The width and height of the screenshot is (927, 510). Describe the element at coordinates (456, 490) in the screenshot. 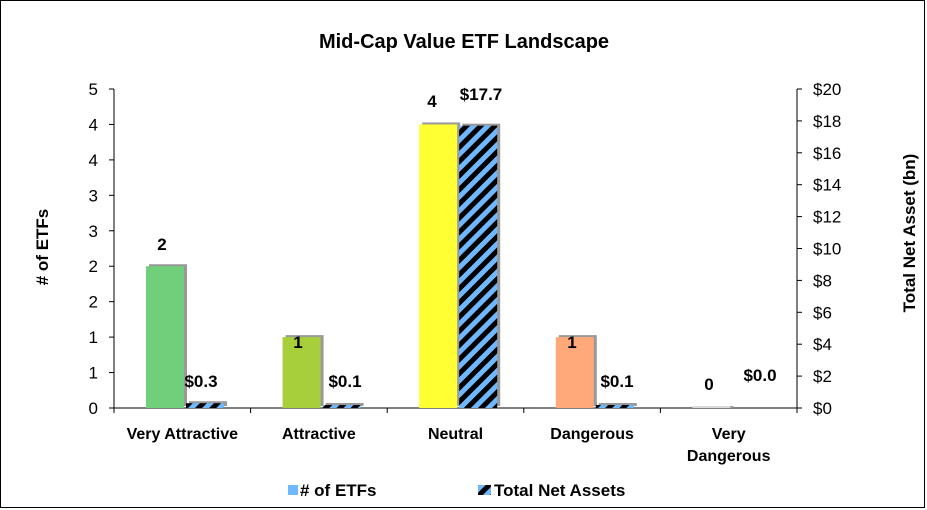

I see `legend: # of ETFs Total Net Assets` at that location.